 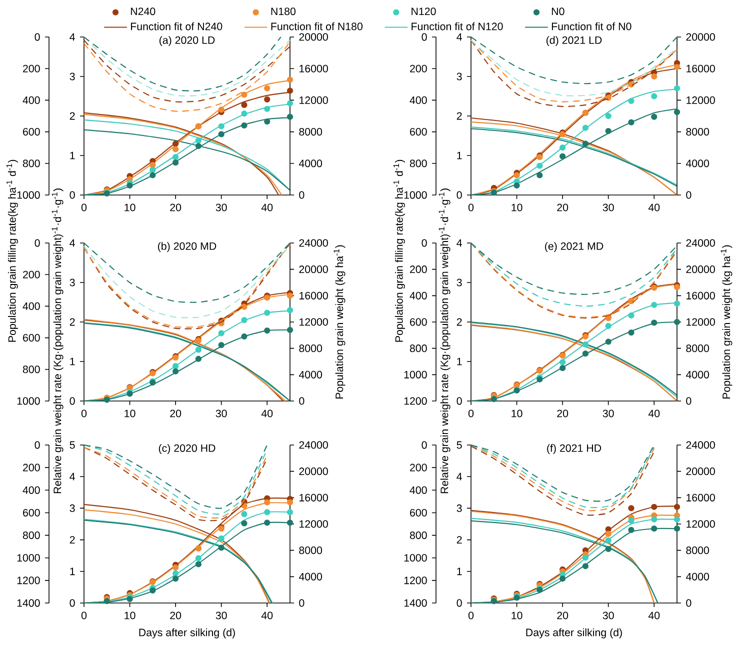 What do you see at coordinates (574, 633) in the screenshot?
I see `x-axis-title: Days after silking (d)` at bounding box center [574, 633].